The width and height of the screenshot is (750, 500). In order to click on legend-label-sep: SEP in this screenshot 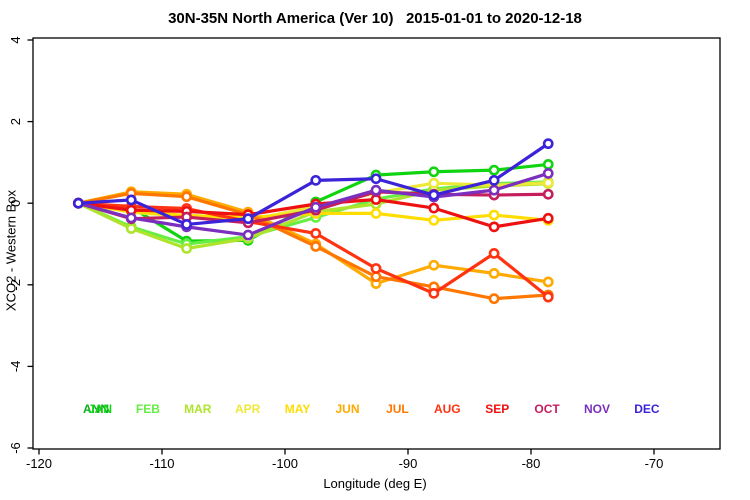, I will do `click(497, 409)`.